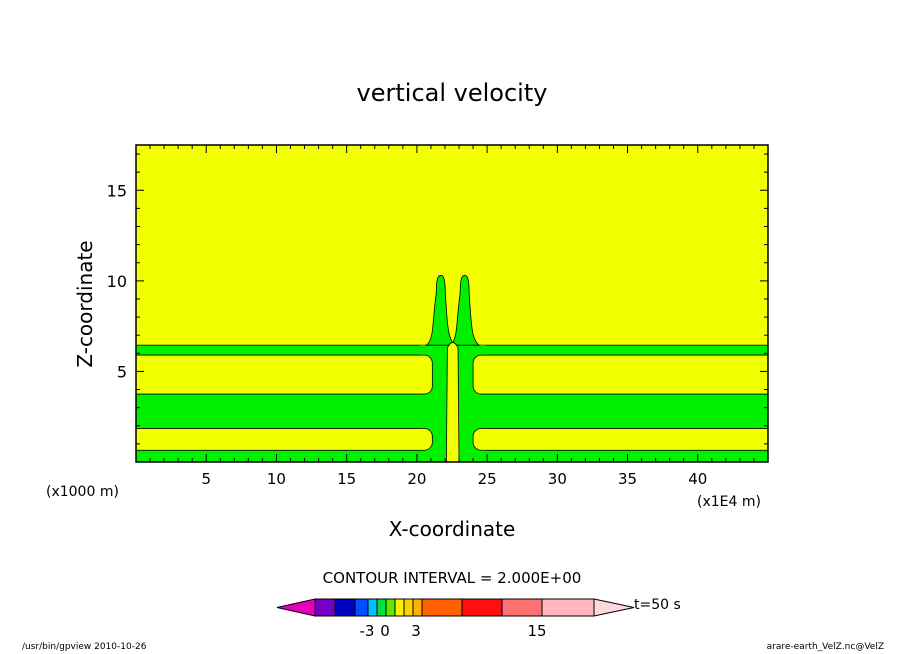 The height and width of the screenshot is (654, 904). I want to click on y-tick-label: 5, so click(122, 371).